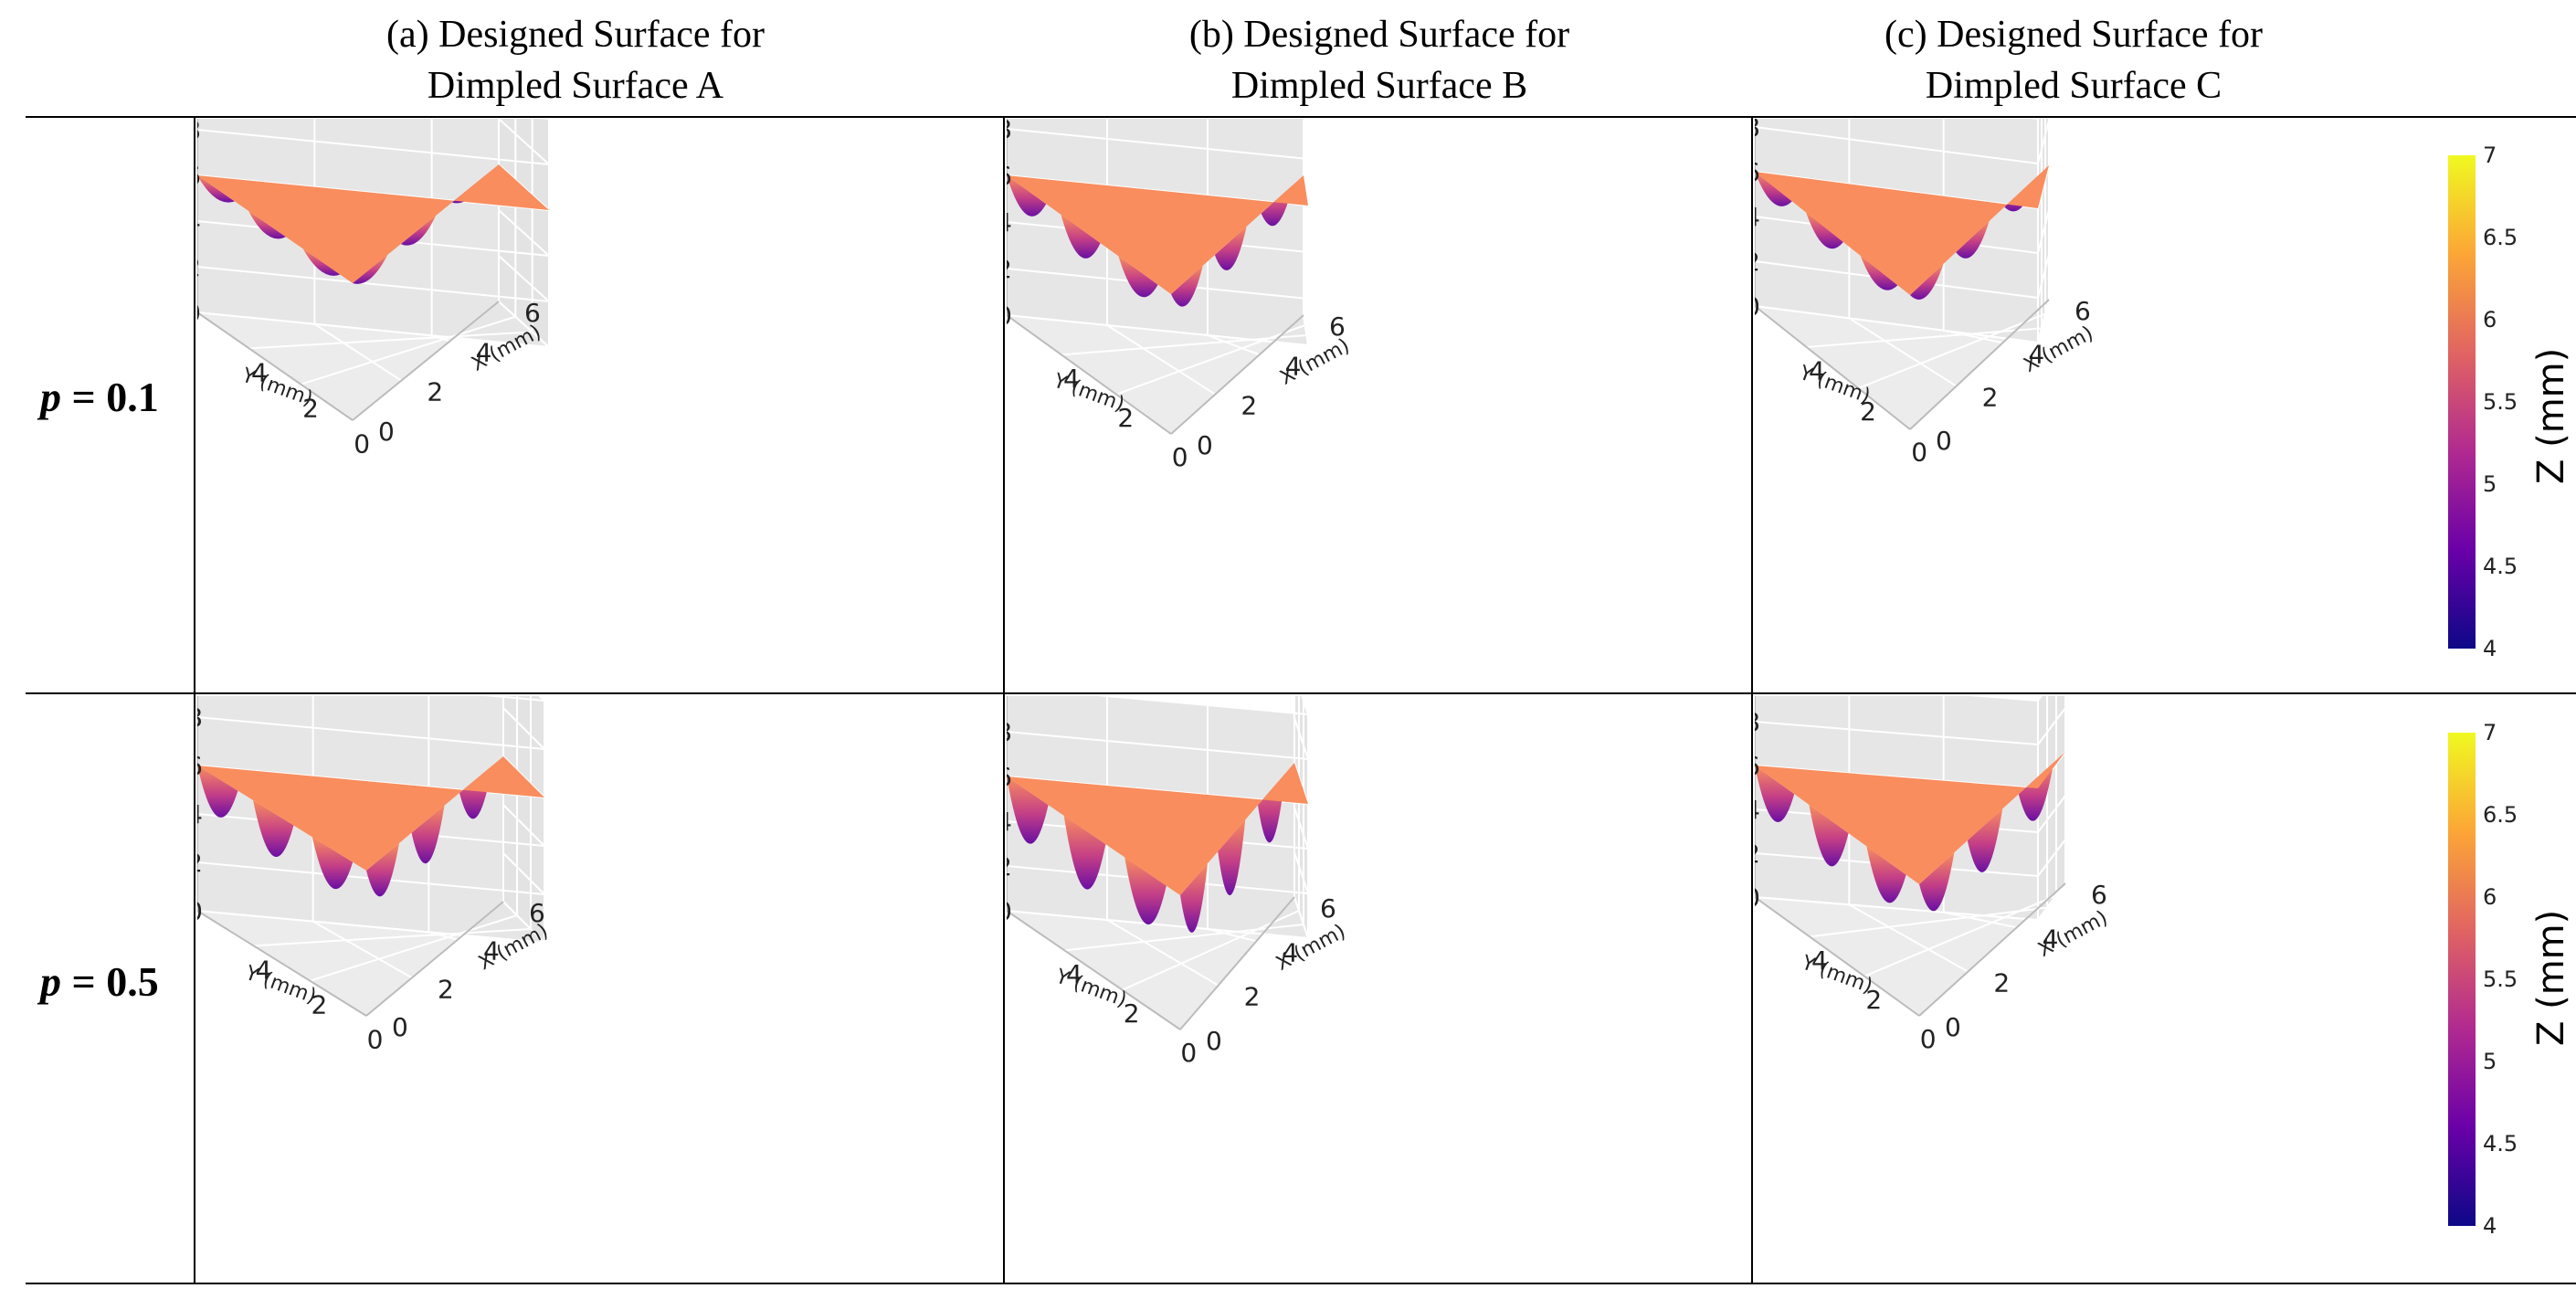  I want to click on column-header-b-line1: (b) Designed Surface for, so click(1379, 35).